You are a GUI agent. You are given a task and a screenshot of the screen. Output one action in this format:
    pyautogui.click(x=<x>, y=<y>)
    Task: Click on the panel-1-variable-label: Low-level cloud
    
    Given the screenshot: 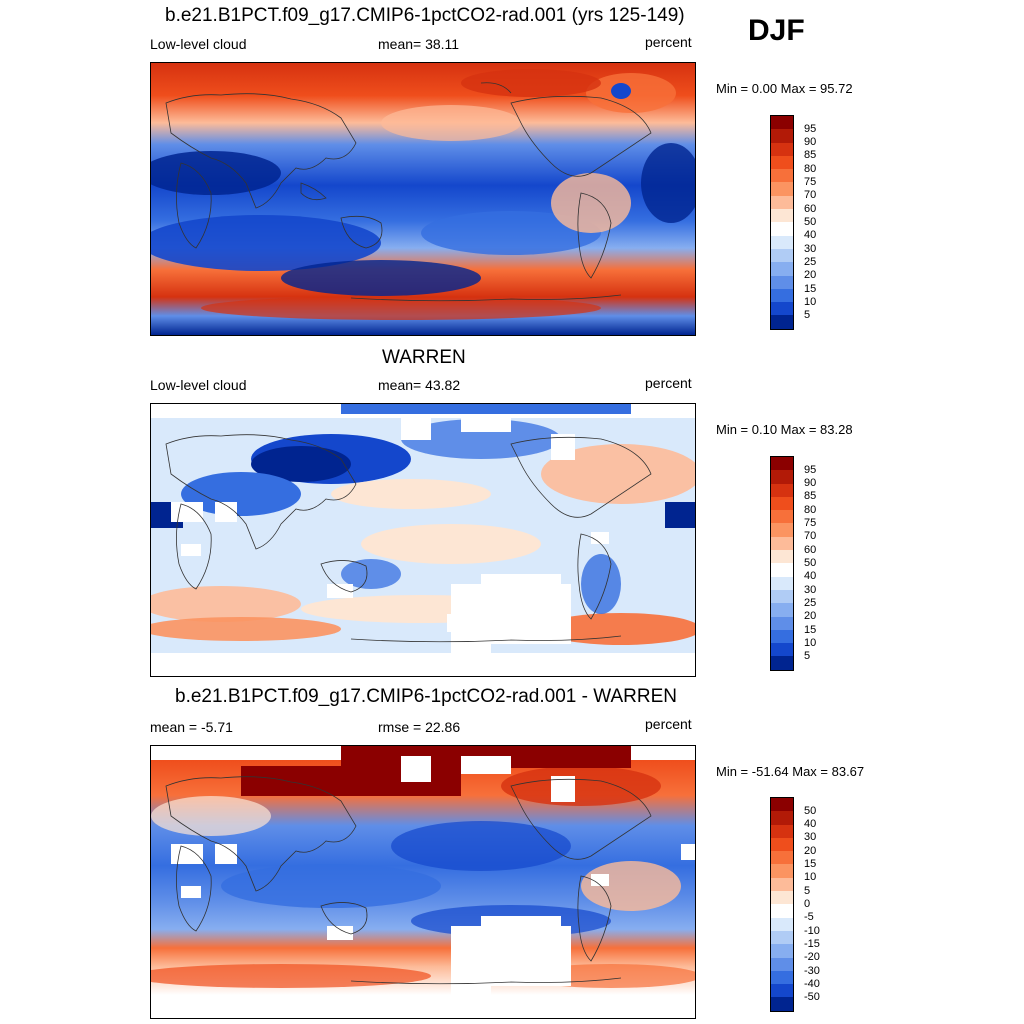 What is the action you would take?
    pyautogui.click(x=198, y=44)
    